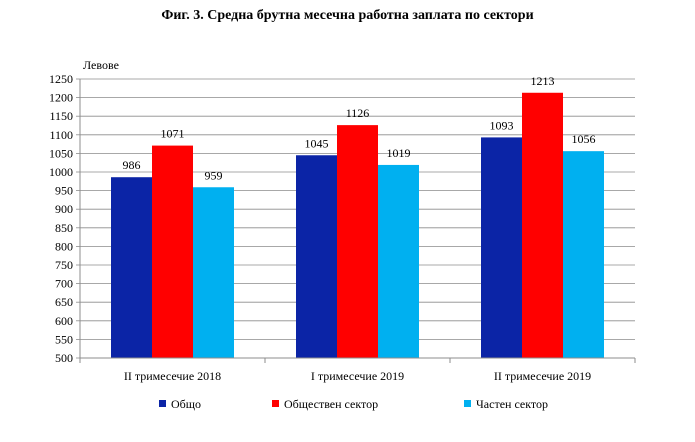  I want to click on data-label: 1213, so click(543, 81).